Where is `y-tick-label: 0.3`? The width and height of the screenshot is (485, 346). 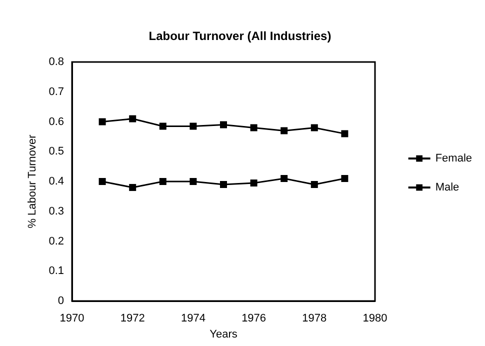 y-tick-label: 0.3 is located at coordinates (56, 211).